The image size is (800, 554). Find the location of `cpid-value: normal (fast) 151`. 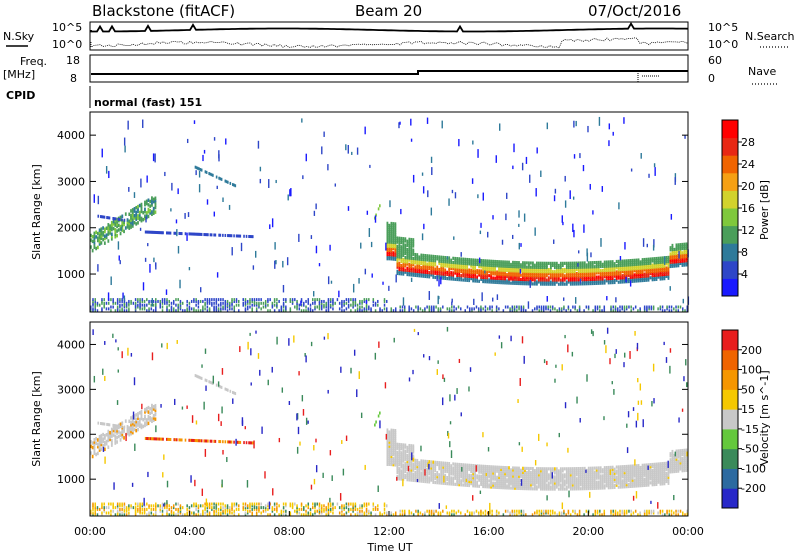

cpid-value: normal (fast) 151 is located at coordinates (148, 102).